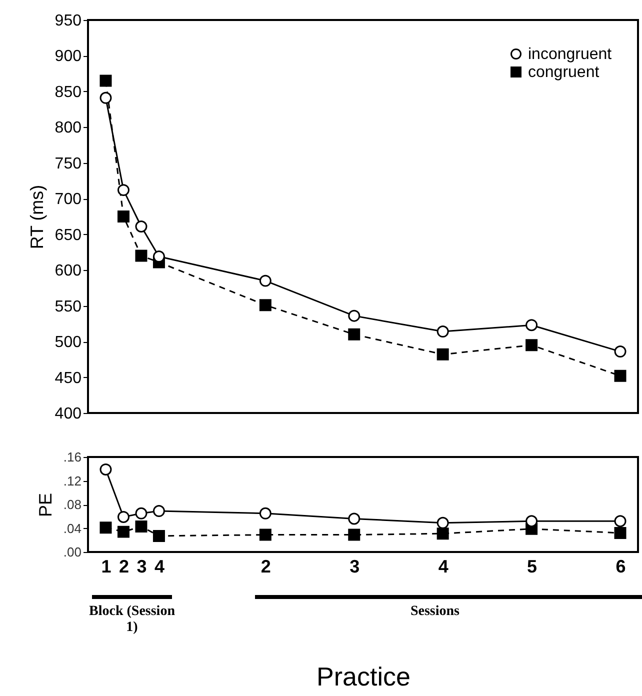 The image size is (642, 696). I want to click on y-tick-label: 450, so click(68, 378).